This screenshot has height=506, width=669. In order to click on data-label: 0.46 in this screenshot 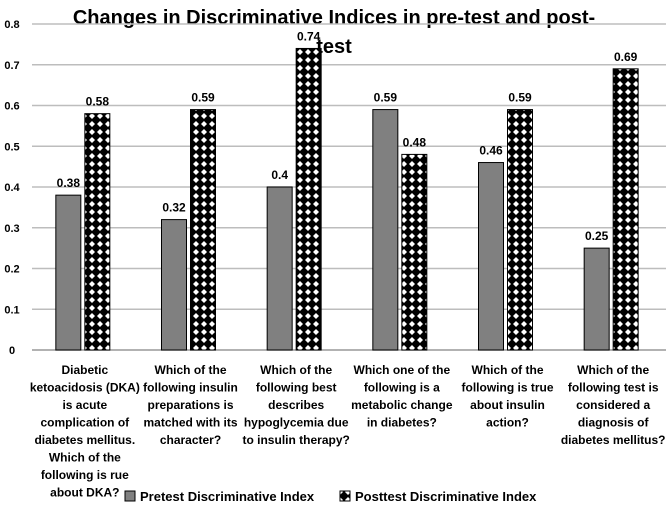, I will do `click(491, 151)`.